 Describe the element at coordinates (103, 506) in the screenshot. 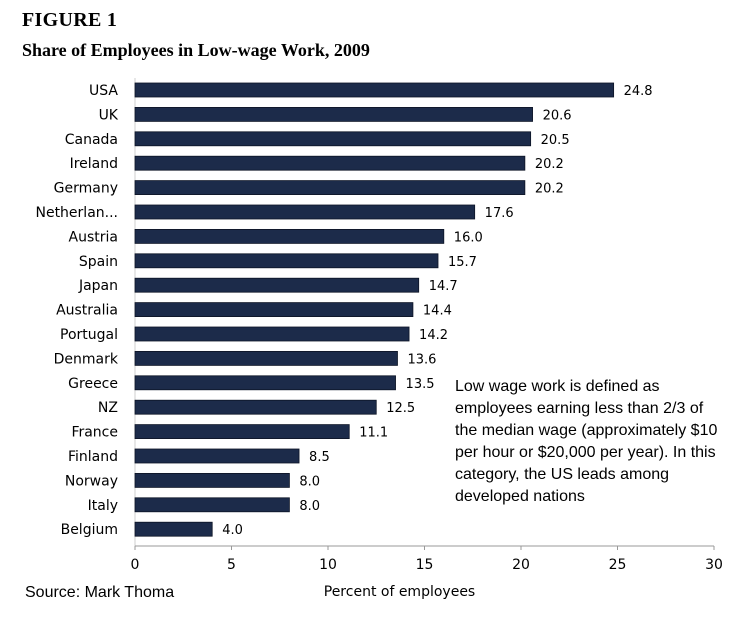

I see `category-label: Italy` at that location.